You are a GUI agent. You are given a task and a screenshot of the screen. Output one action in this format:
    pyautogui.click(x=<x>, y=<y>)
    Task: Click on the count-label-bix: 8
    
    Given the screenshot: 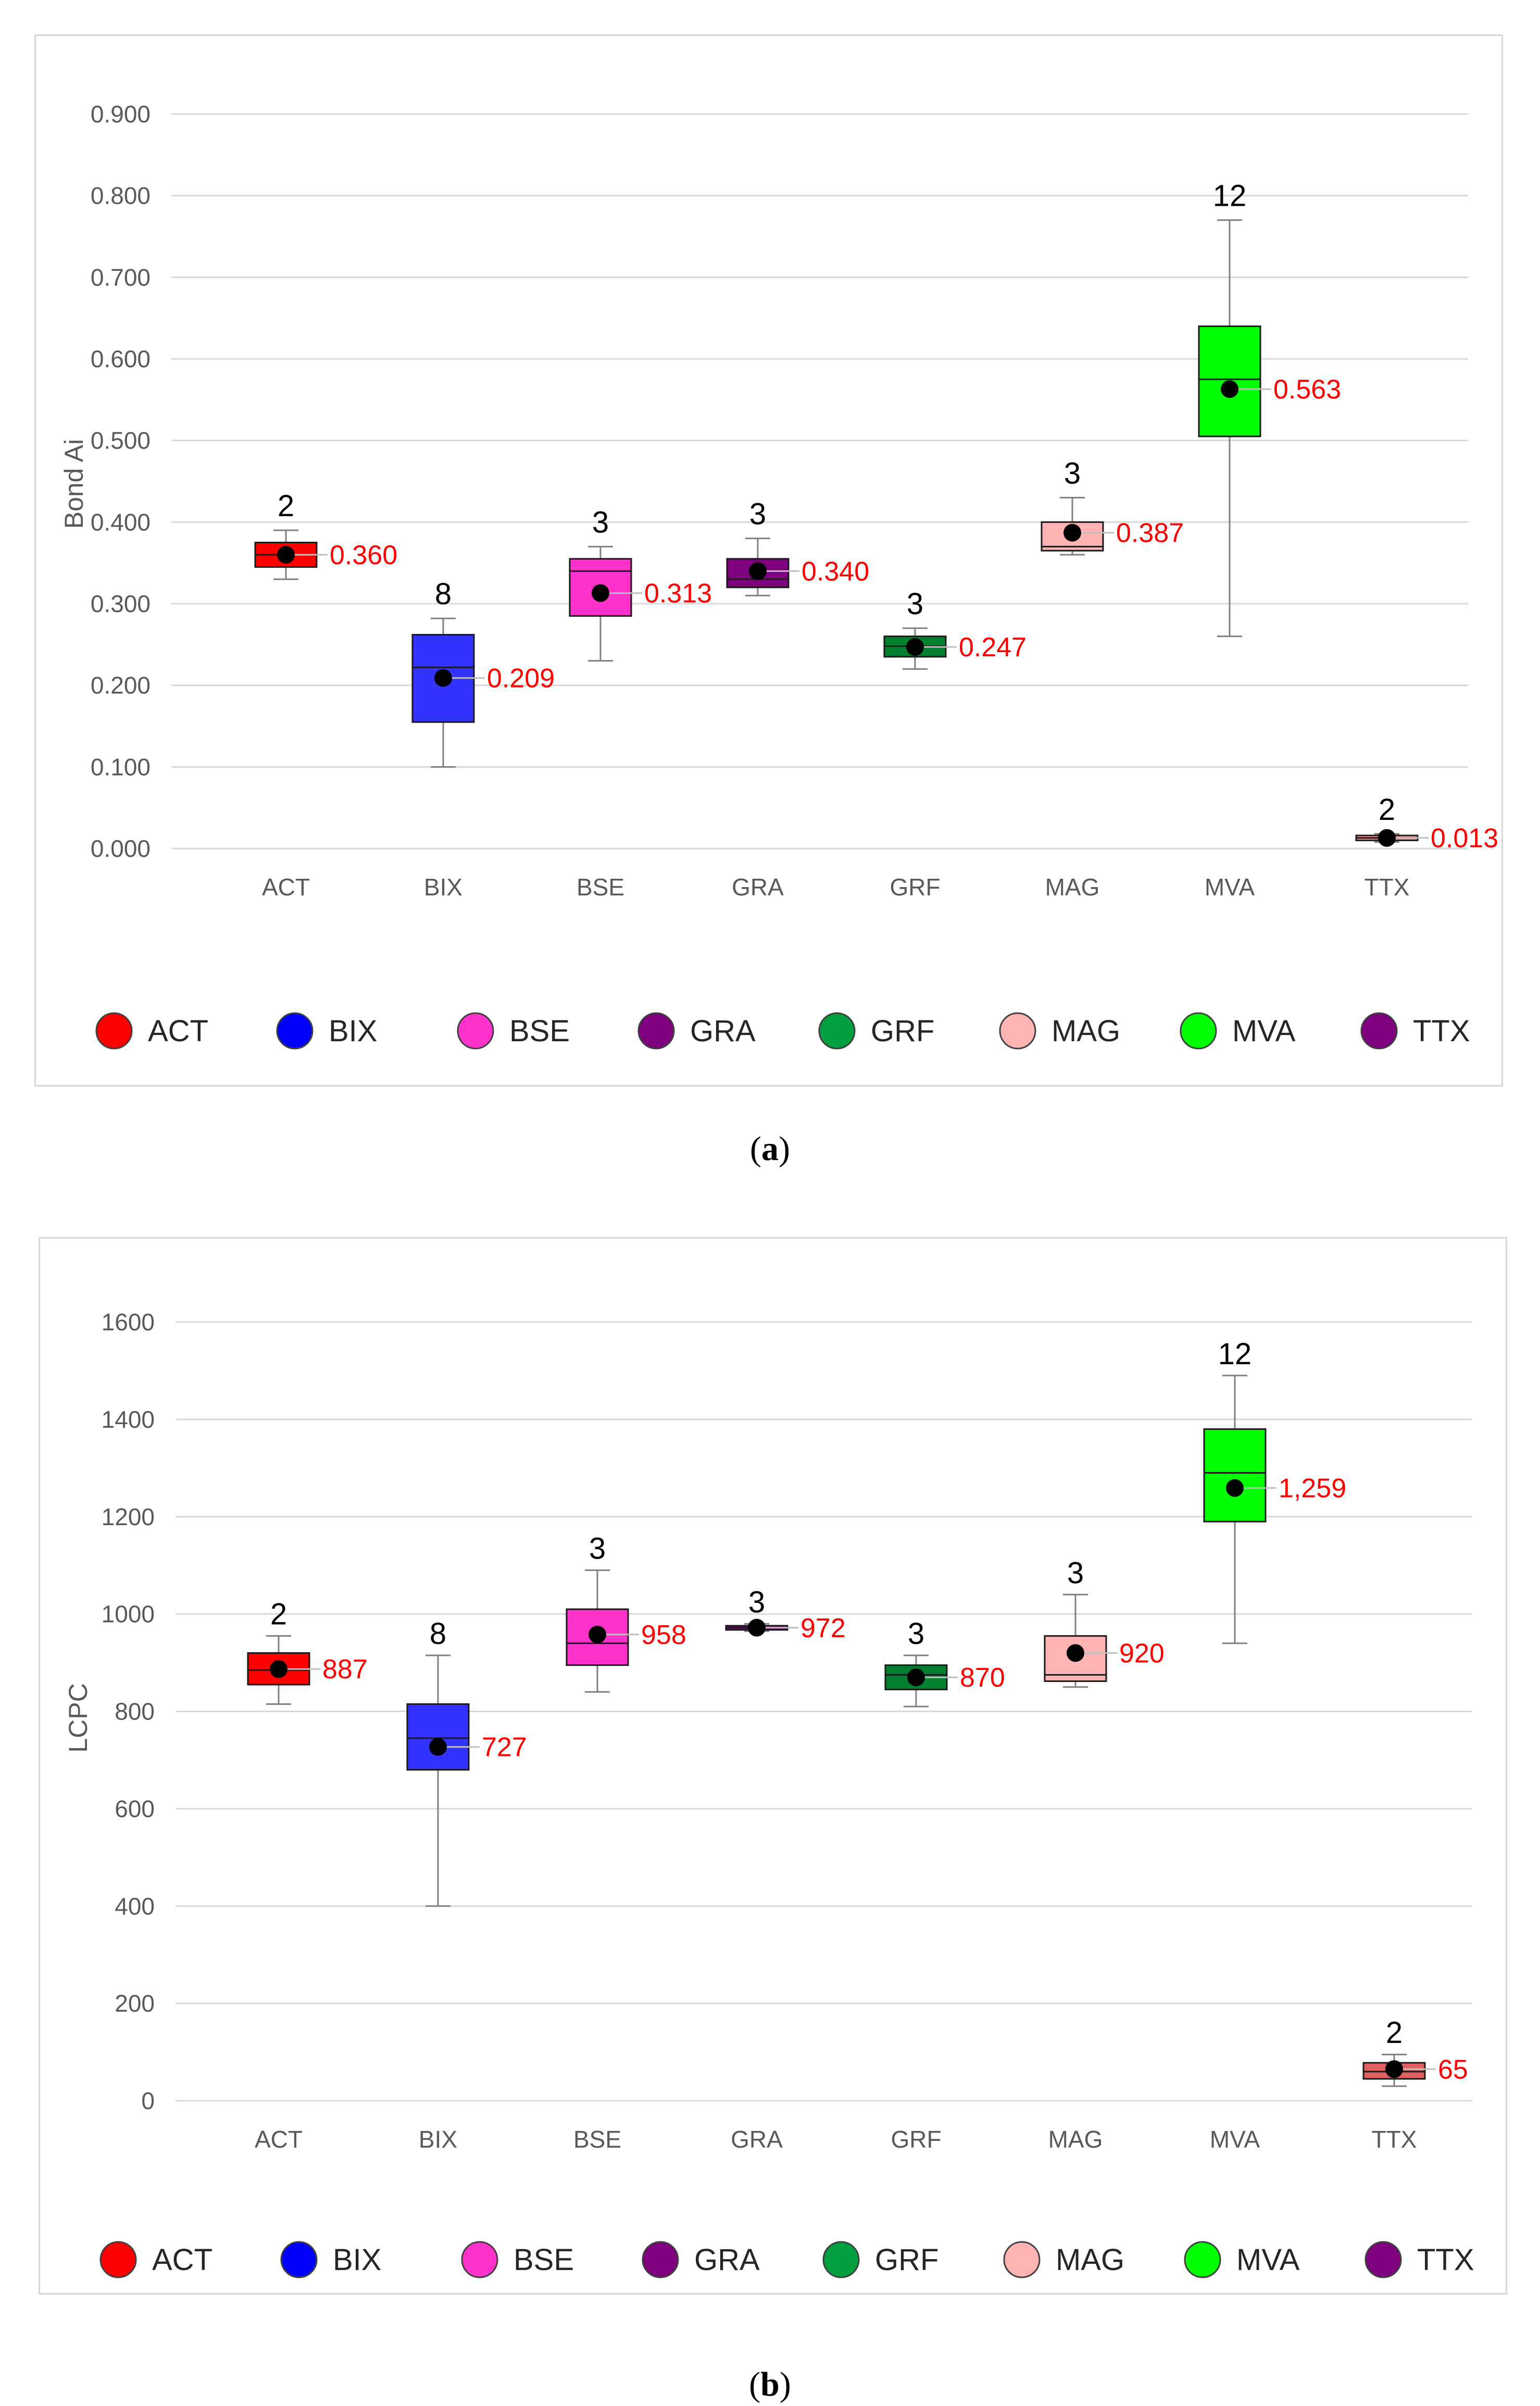 What is the action you would take?
    pyautogui.click(x=438, y=1634)
    